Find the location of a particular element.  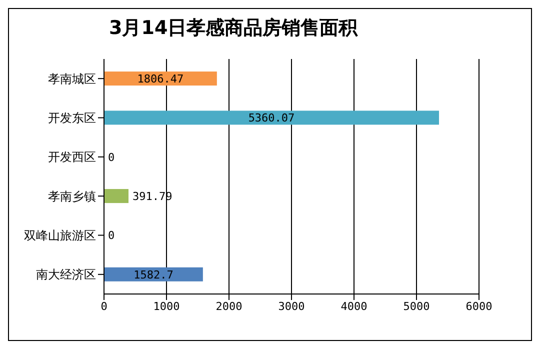

data-label: 5360.07 is located at coordinates (271, 118).